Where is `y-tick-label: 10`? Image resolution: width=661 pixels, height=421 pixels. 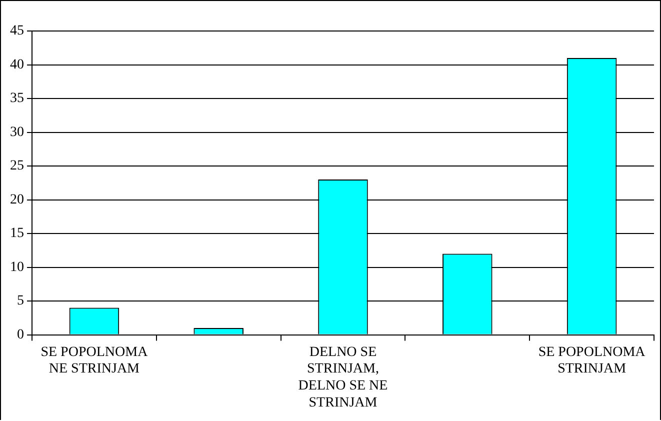 y-tick-label: 10 is located at coordinates (17, 267).